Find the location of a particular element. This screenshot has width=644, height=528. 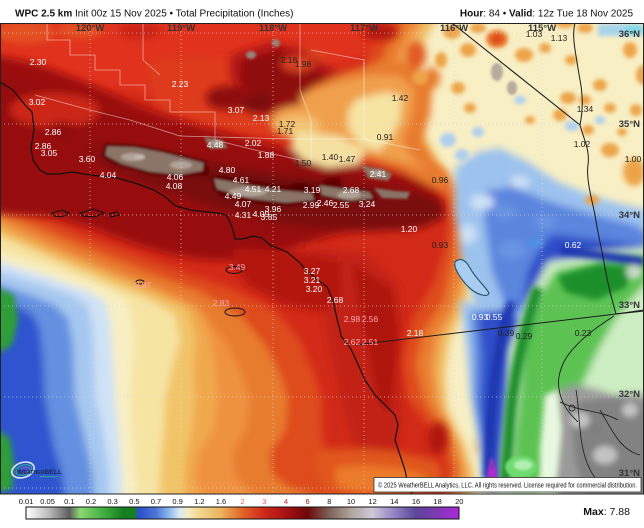

svg-text: Max: 7.88 is located at coordinates (606, 512).